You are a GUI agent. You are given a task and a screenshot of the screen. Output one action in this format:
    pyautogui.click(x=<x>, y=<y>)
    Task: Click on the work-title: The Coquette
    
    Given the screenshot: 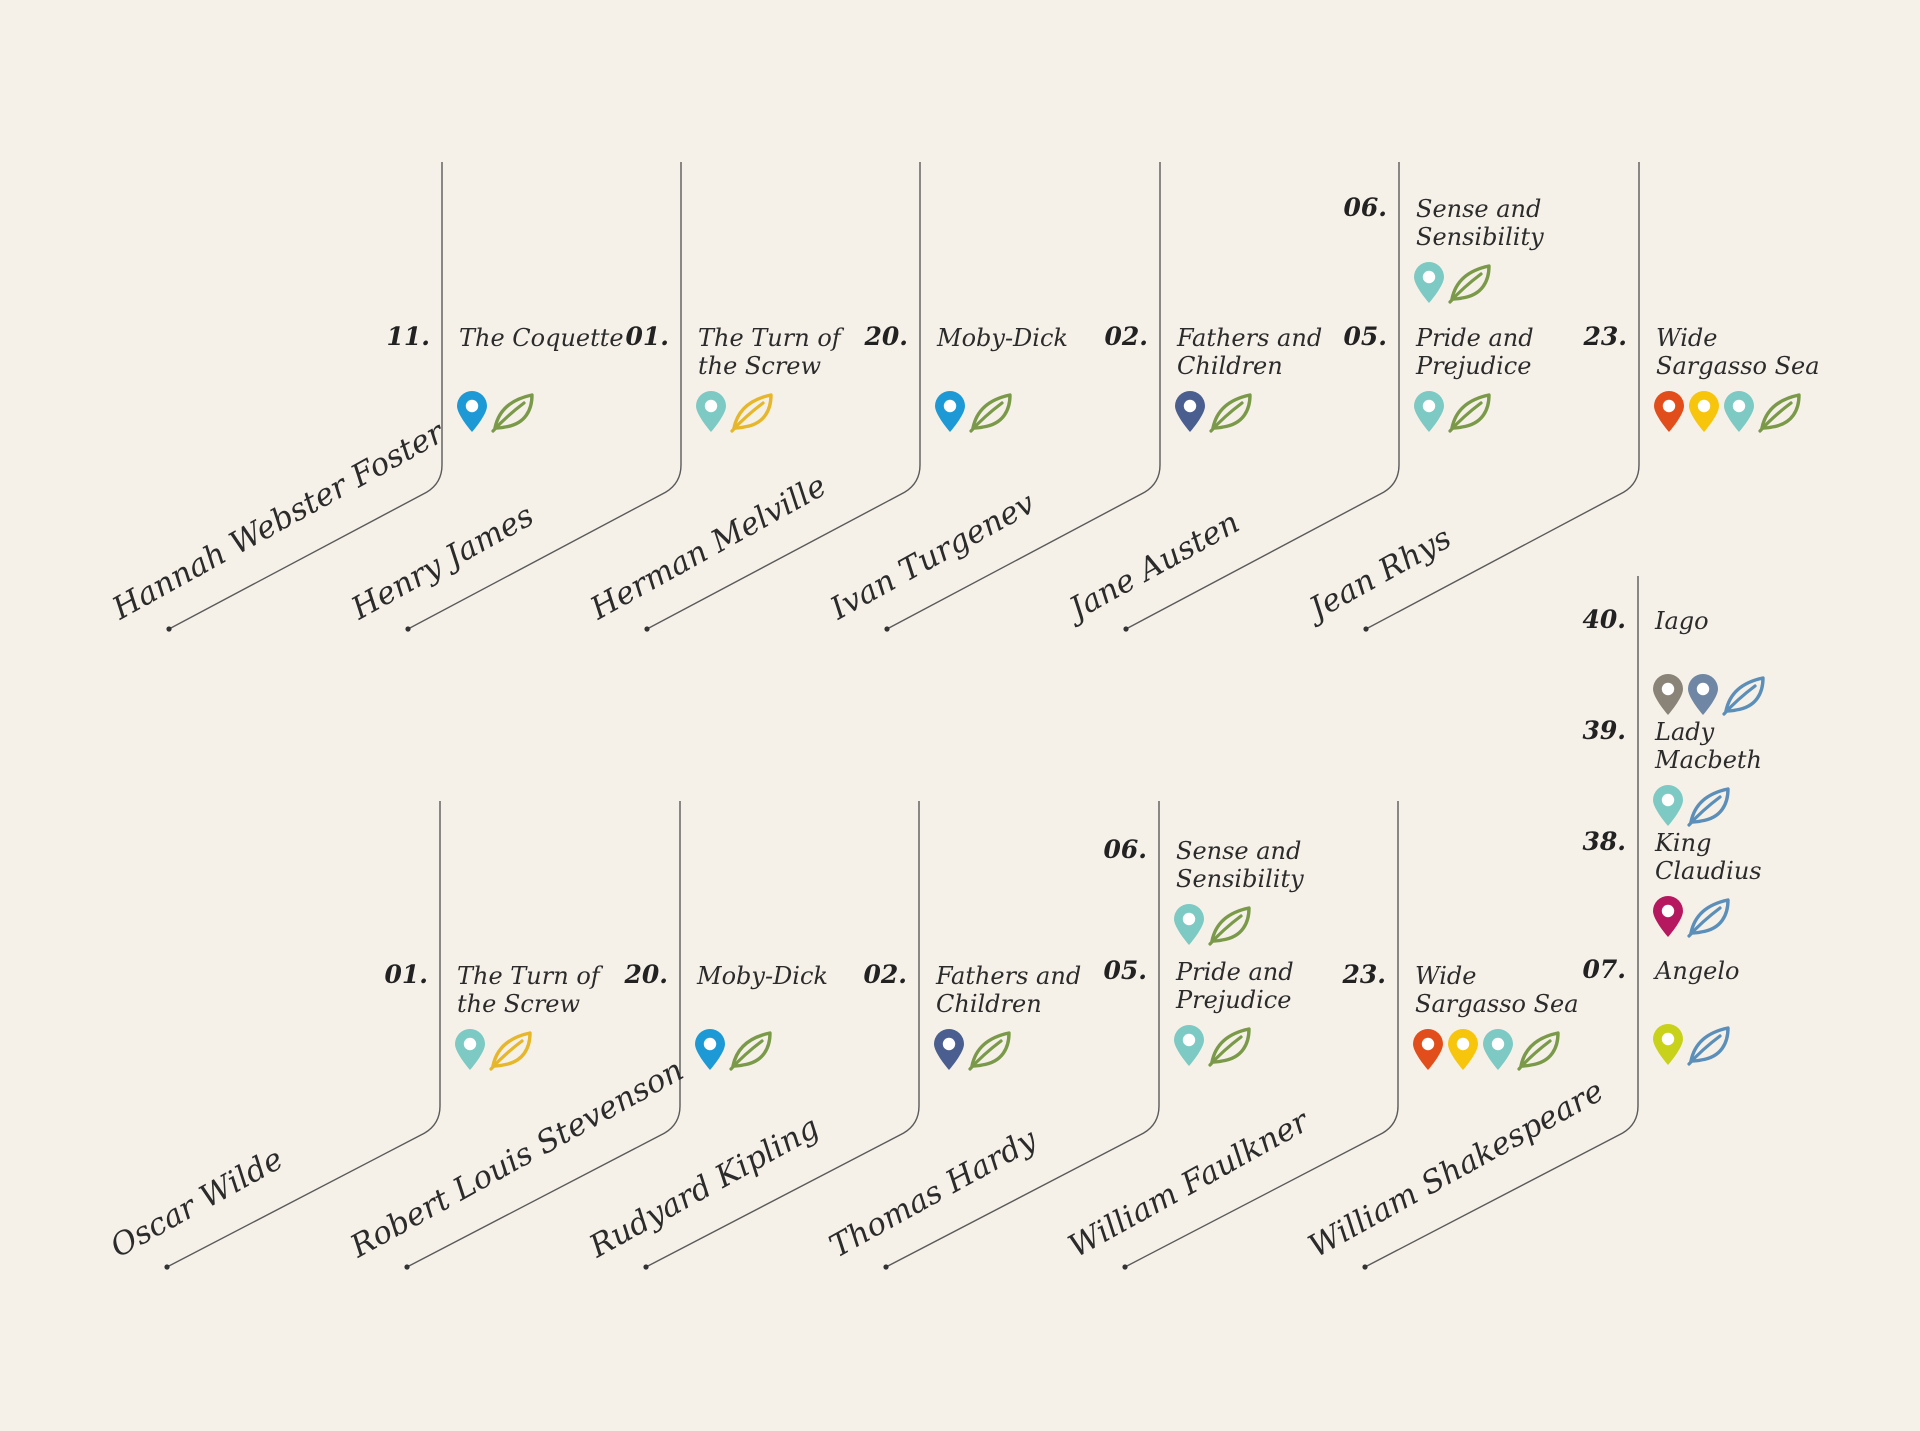 What is the action you would take?
    pyautogui.click(x=541, y=338)
    